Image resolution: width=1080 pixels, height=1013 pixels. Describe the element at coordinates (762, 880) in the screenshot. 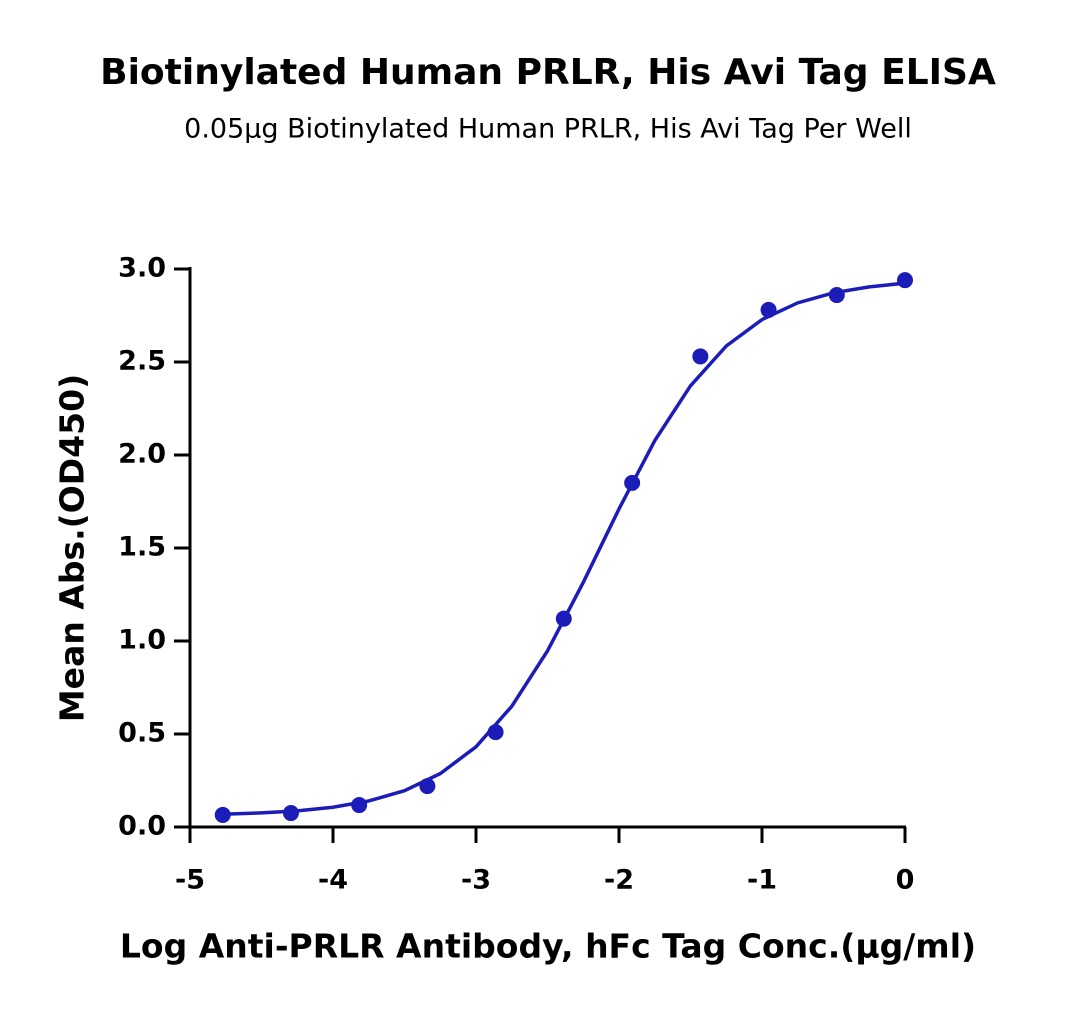

I see `x-tick-label: -1` at that location.